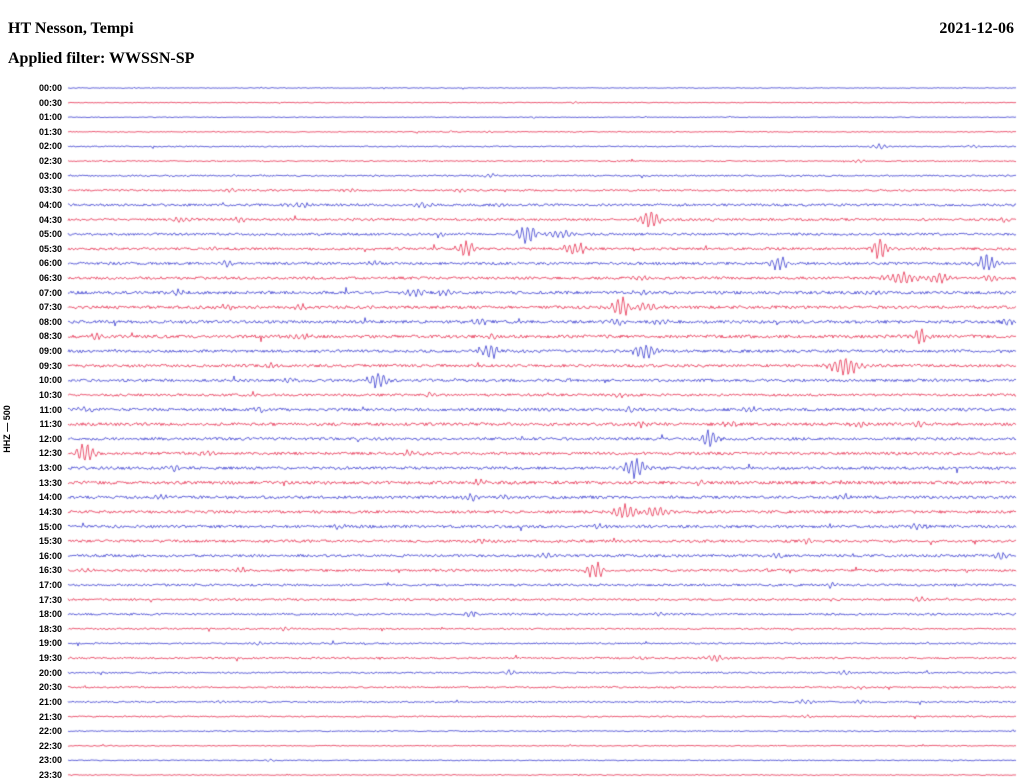  What do you see at coordinates (50, 146) in the screenshot?
I see `trace-time-label: 02:00` at bounding box center [50, 146].